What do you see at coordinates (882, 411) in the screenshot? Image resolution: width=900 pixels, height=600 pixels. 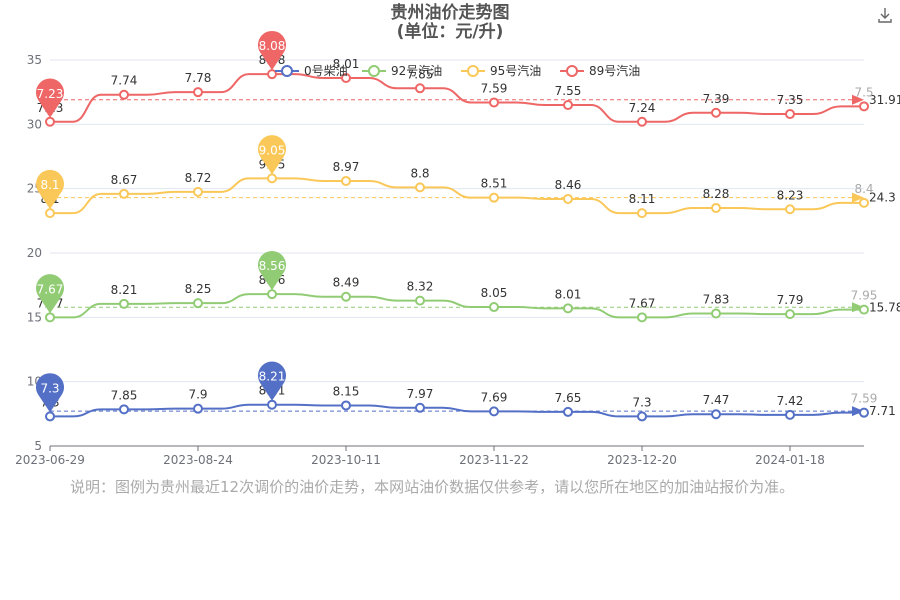 I see `average-label: 7.71` at bounding box center [882, 411].